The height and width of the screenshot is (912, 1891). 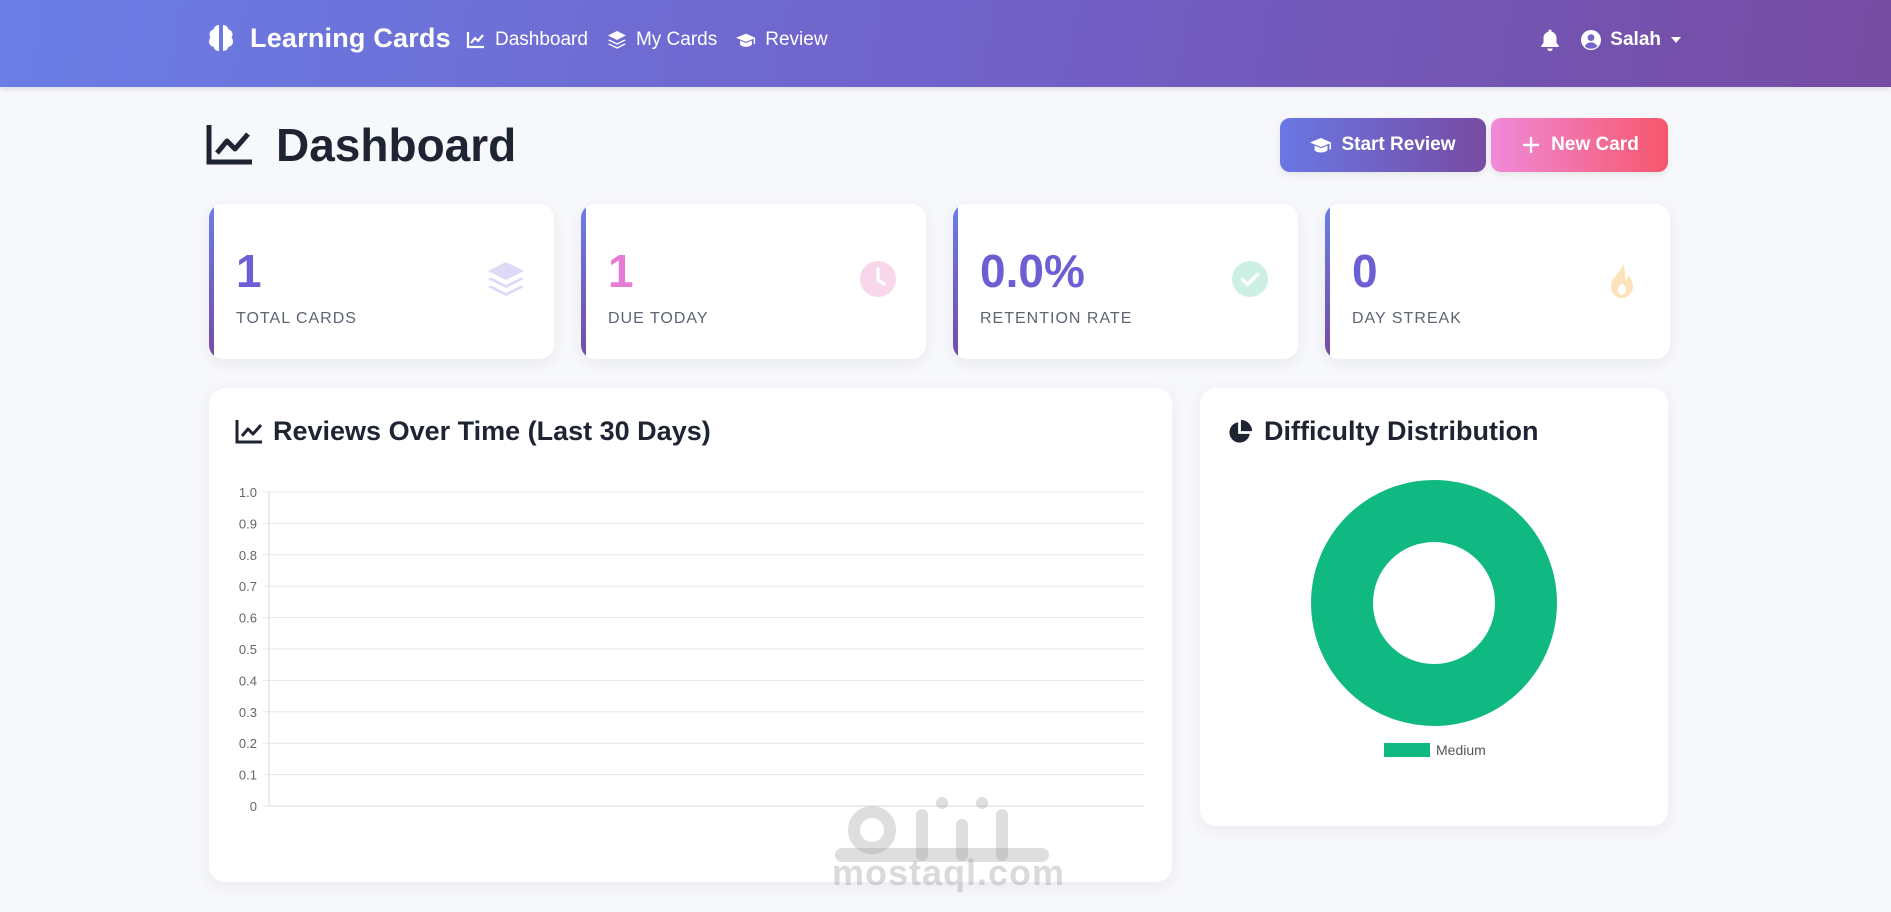 What do you see at coordinates (945, 43) in the screenshot?
I see `top-navbar: Learning Cards Dashboard My Cards Review` at bounding box center [945, 43].